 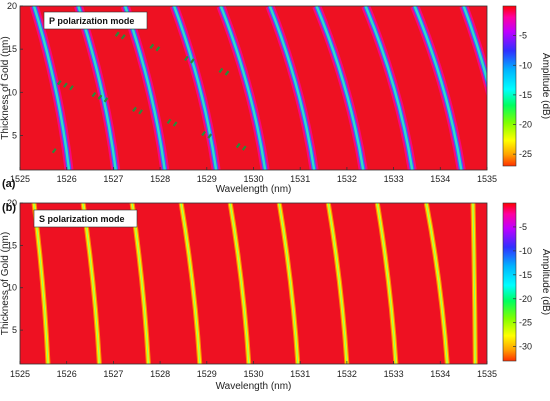 I want to click on colorbar-tick-label: -10, so click(x=525, y=65).